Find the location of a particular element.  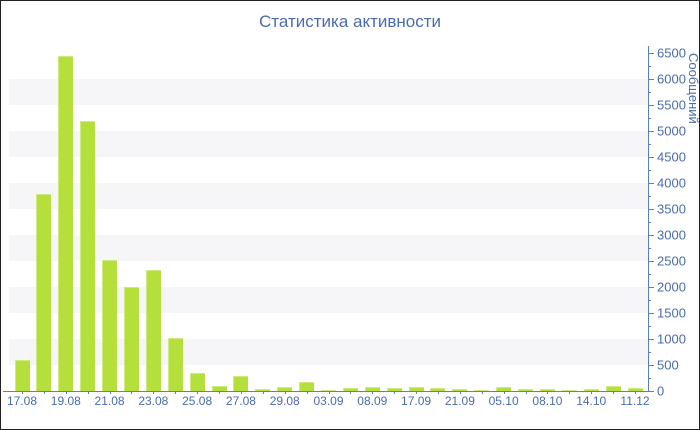

y-tick-label: 1500 is located at coordinates (671, 313).